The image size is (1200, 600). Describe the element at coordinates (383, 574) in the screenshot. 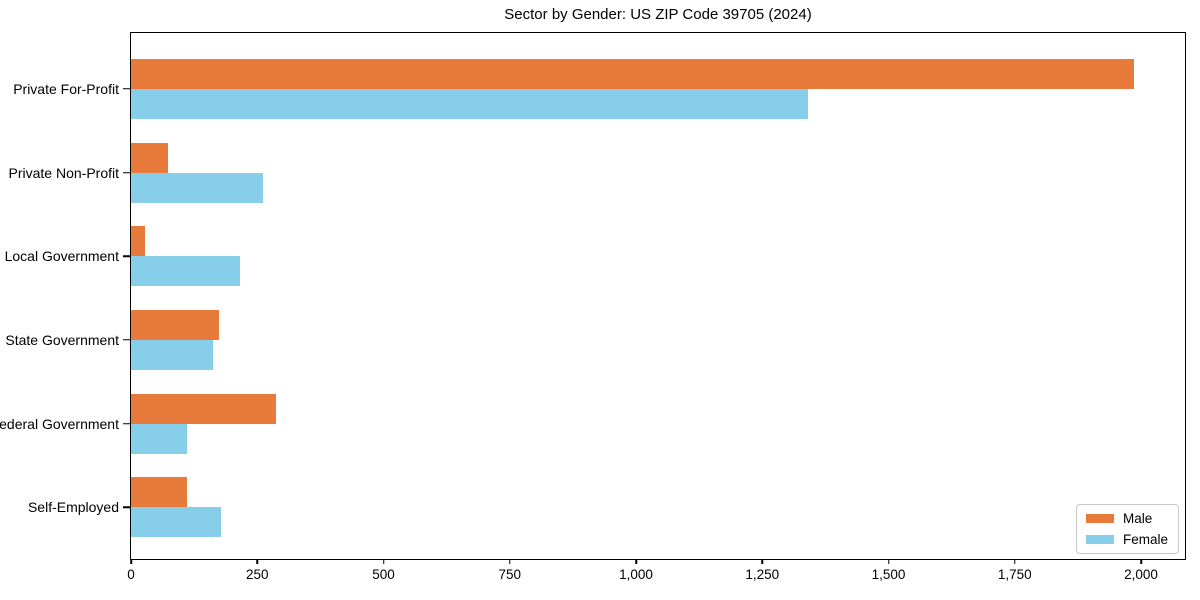

I see `x-tick-label: 500` at that location.